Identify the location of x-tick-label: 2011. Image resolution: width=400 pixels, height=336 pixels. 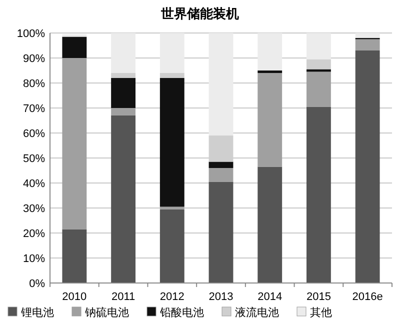
(123, 297).